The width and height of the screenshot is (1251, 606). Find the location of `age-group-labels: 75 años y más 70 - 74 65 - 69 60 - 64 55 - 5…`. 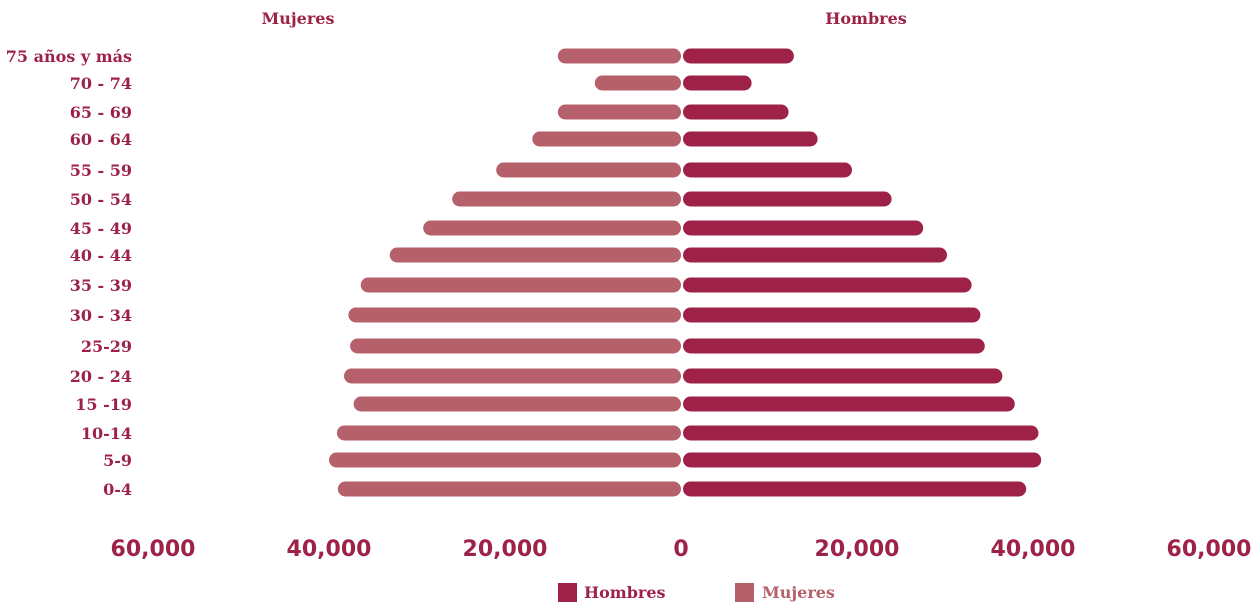

age-group-labels: 75 años y más 70 - 74 65 - 69 60 - 64 55 - 5… is located at coordinates (69, 273).